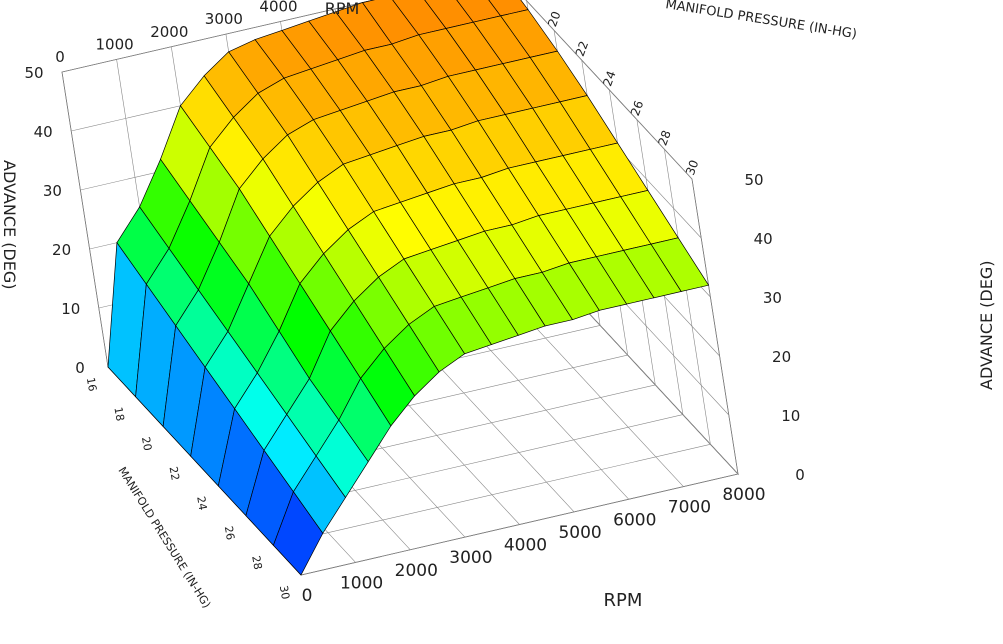 The width and height of the screenshot is (1003, 644). I want to click on advance-axis-title-right: ADVANCE (DEG), so click(986, 326).